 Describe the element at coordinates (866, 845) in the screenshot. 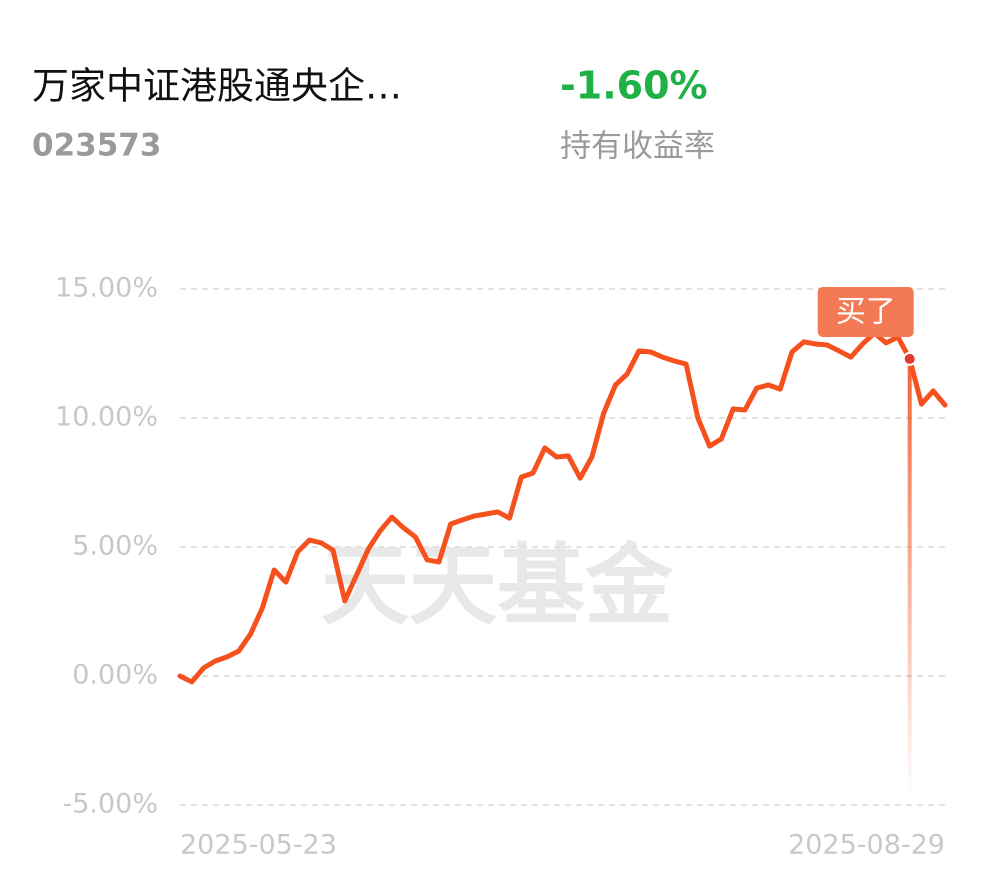

I see `x-tick-label: 2025-08-29` at that location.